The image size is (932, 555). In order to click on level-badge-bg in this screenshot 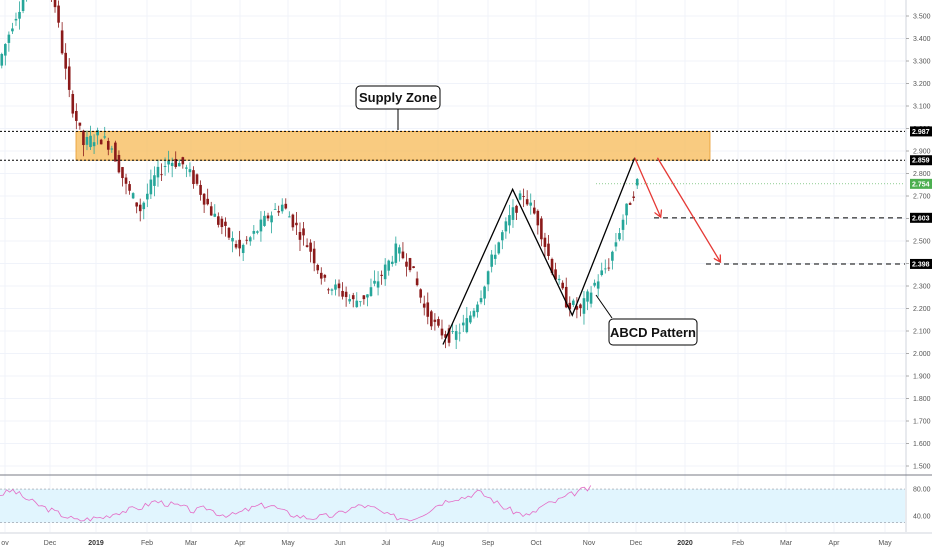, I will do `click(921, 263)`.